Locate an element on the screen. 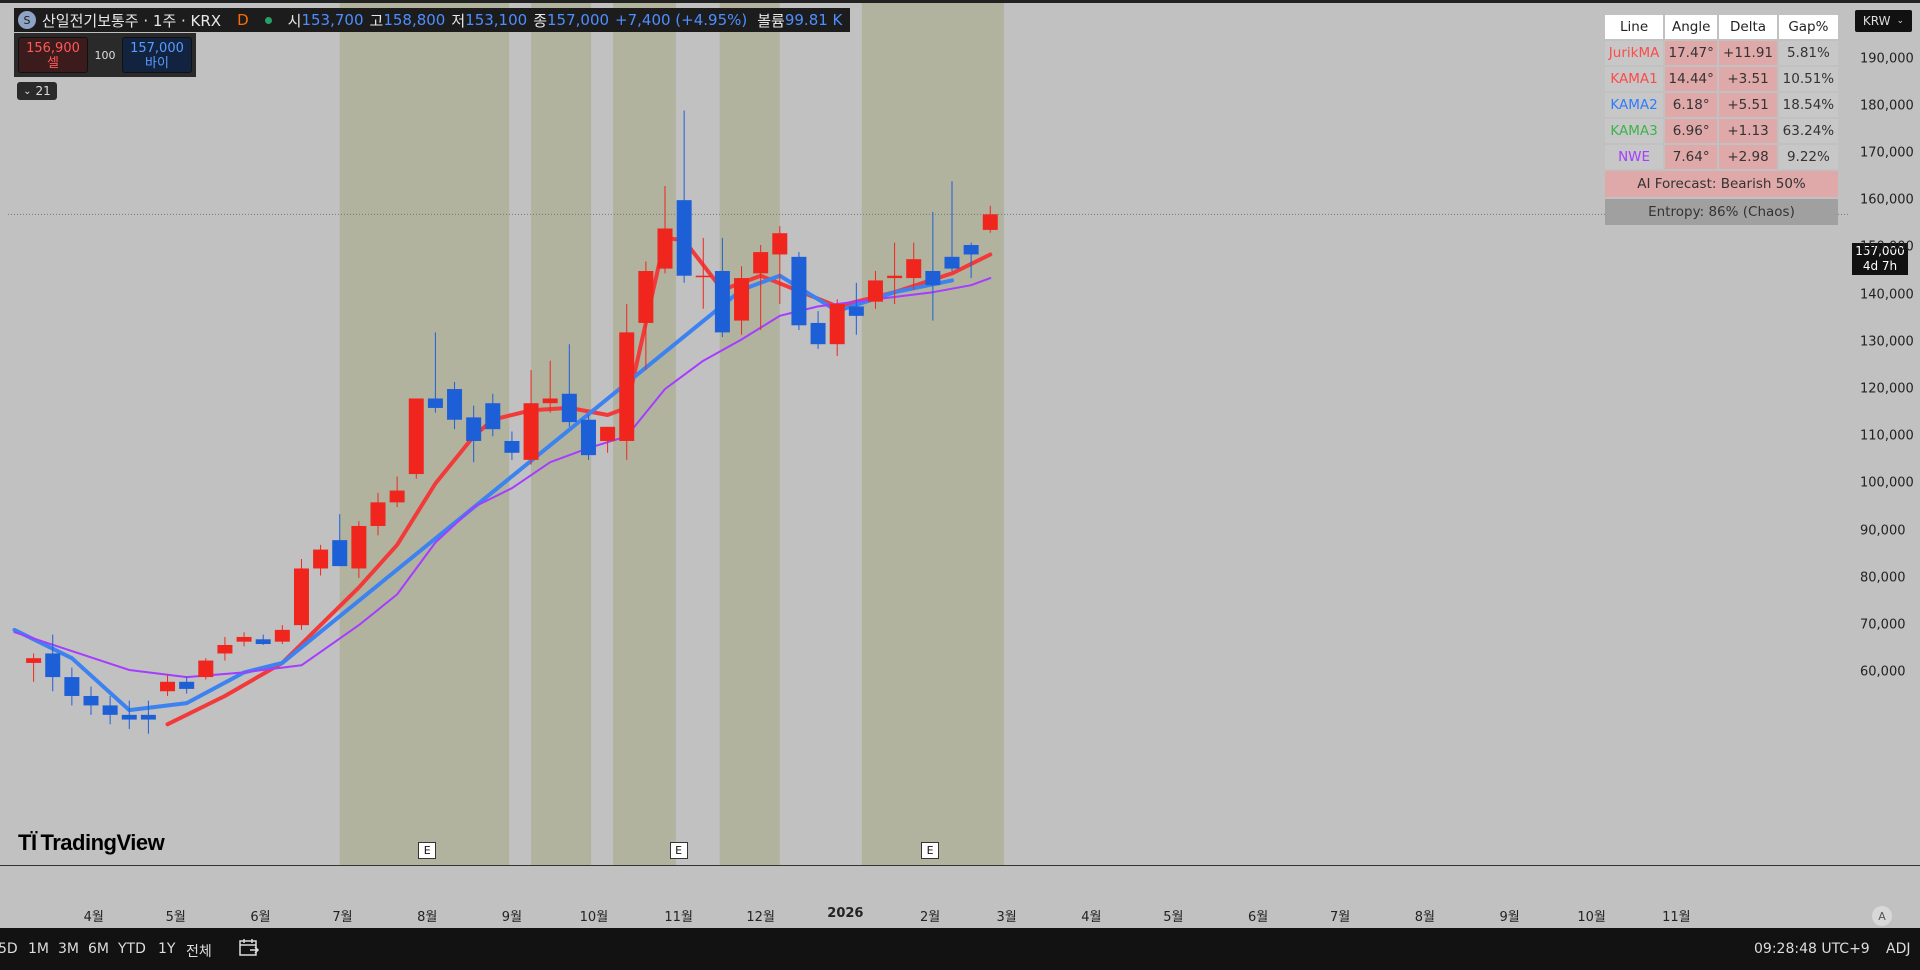 This screenshot has height=970, width=1920. low-value: 153,100 is located at coordinates (496, 20).